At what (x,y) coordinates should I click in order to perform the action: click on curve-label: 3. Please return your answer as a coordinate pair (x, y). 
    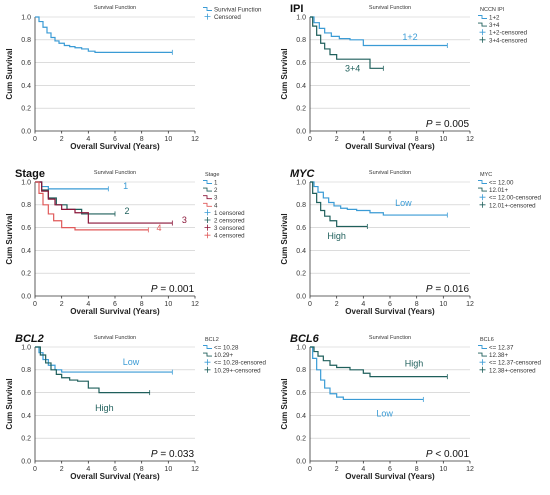
    Looking at the image, I should click on (184, 220).